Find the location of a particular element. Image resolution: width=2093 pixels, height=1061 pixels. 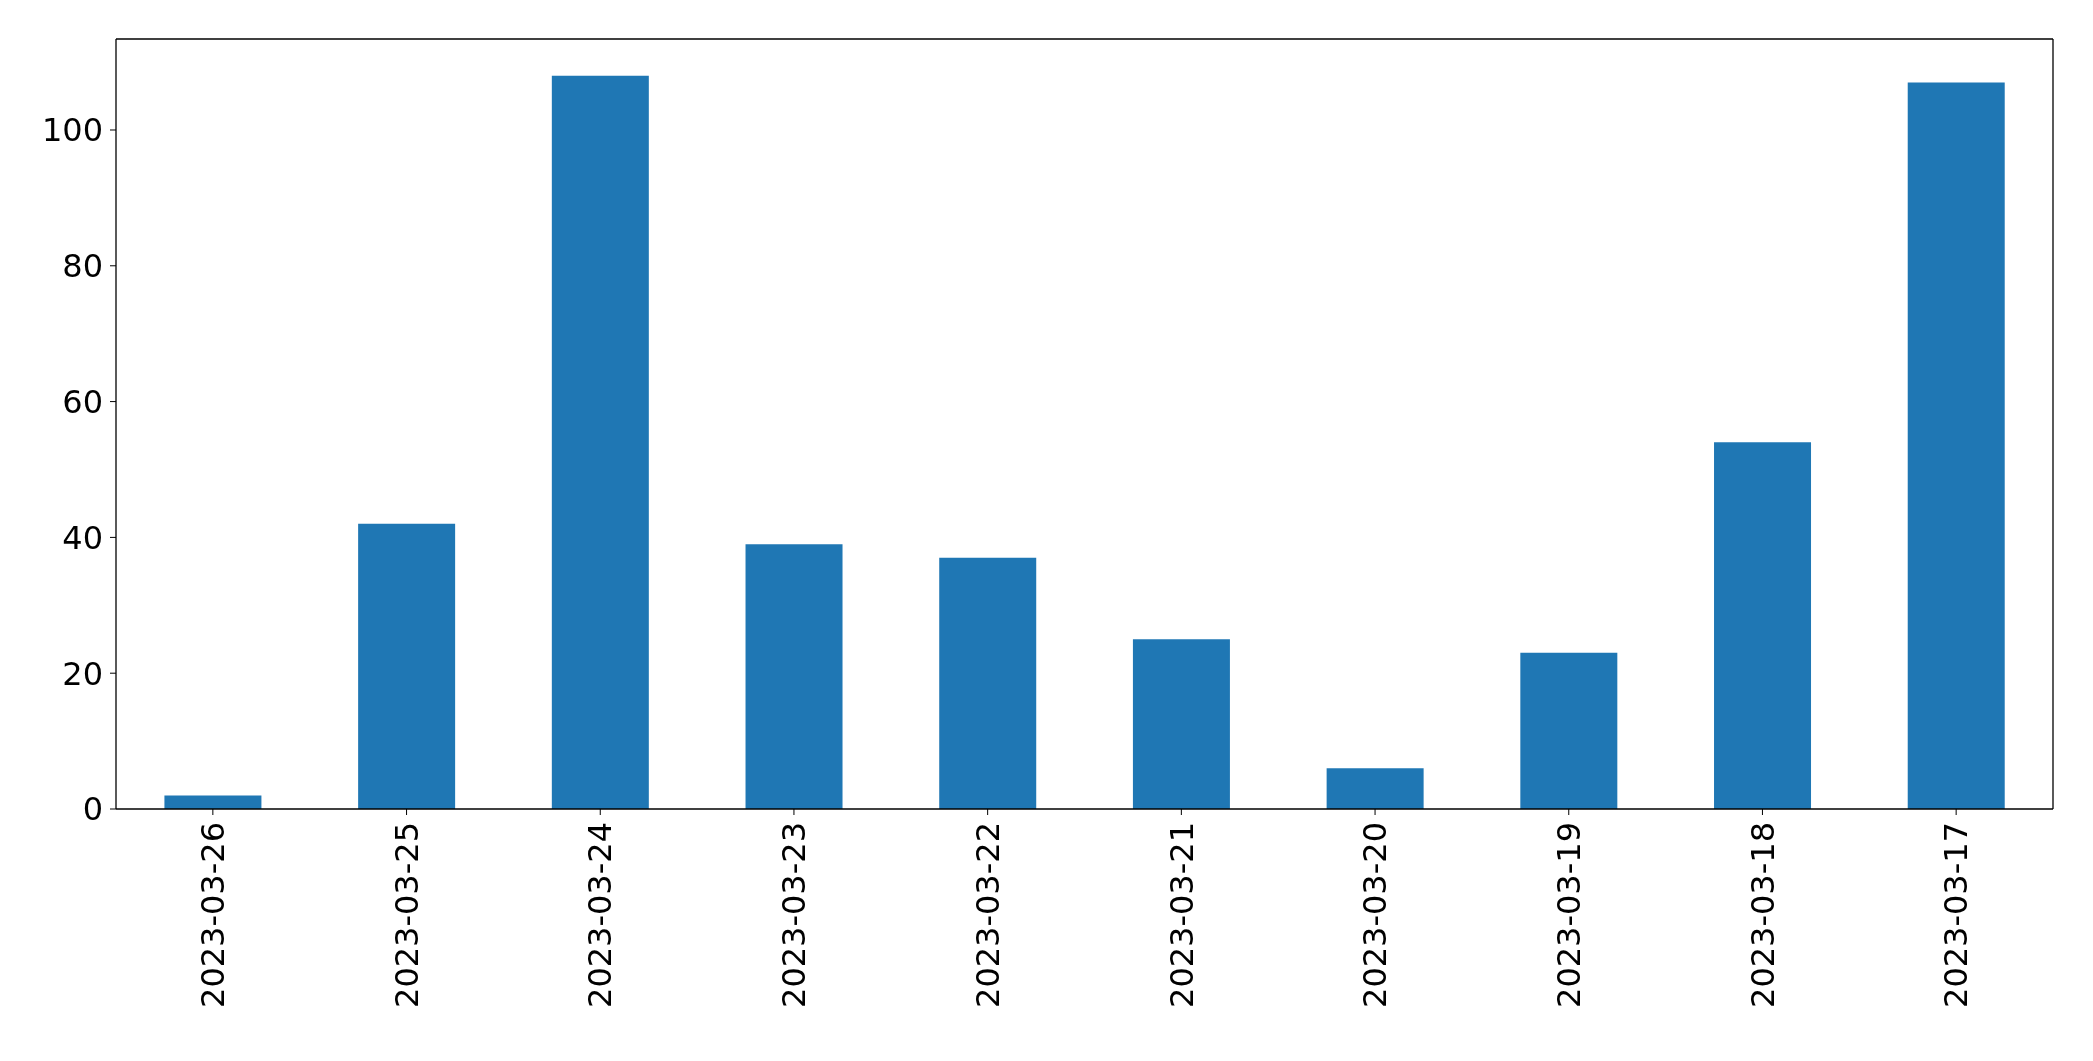

y-tick-label: 0 is located at coordinates (92, 809).